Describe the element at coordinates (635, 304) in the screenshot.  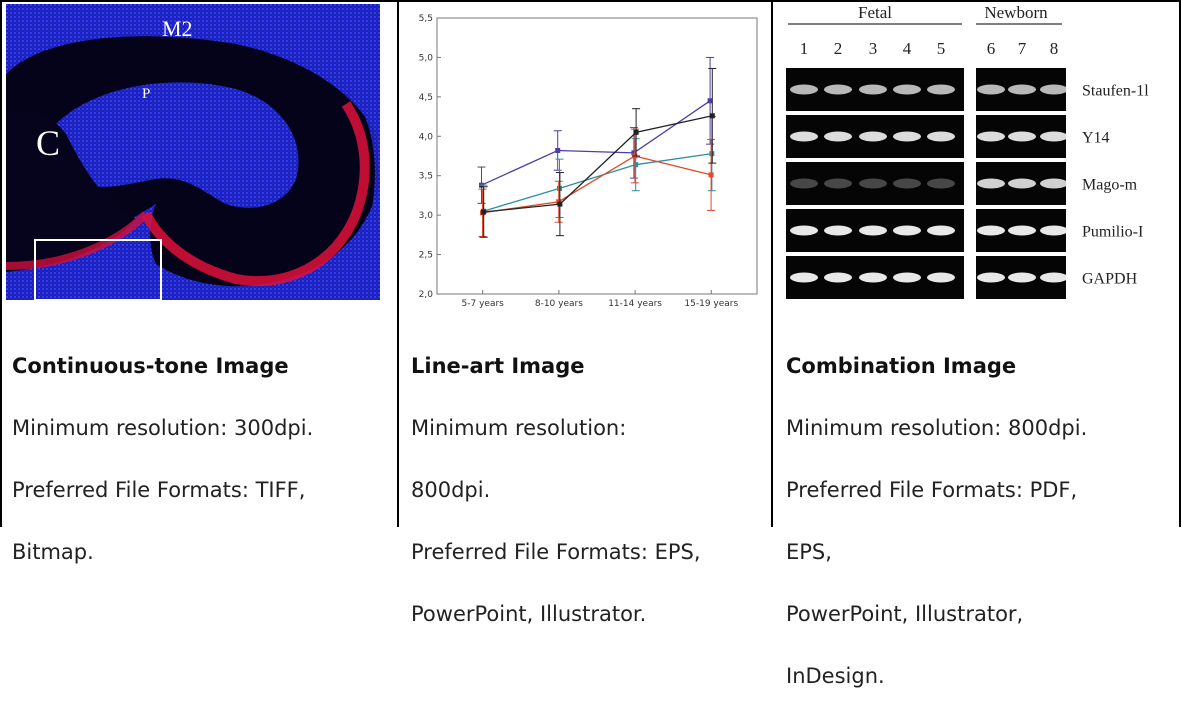
I see `x-tick-label: 11-14 years` at that location.